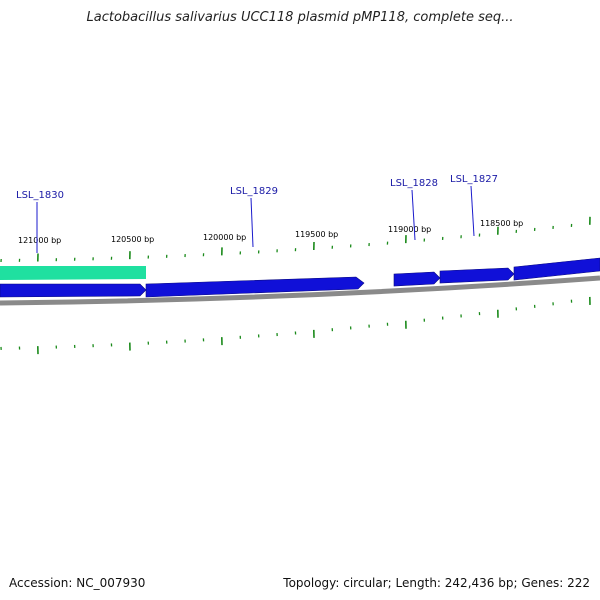 This screenshot has width=600, height=600. Describe the element at coordinates (316, 234) in the screenshot. I see `scale-label: 119500 bp` at that location.